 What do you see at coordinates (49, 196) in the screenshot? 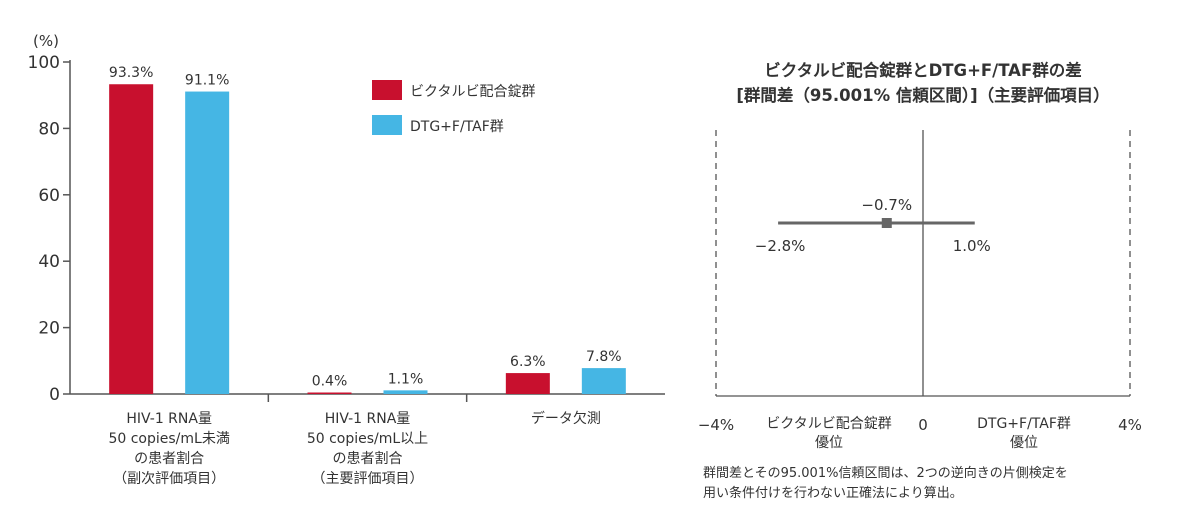
I see `y-tick-label: 60` at bounding box center [49, 196].